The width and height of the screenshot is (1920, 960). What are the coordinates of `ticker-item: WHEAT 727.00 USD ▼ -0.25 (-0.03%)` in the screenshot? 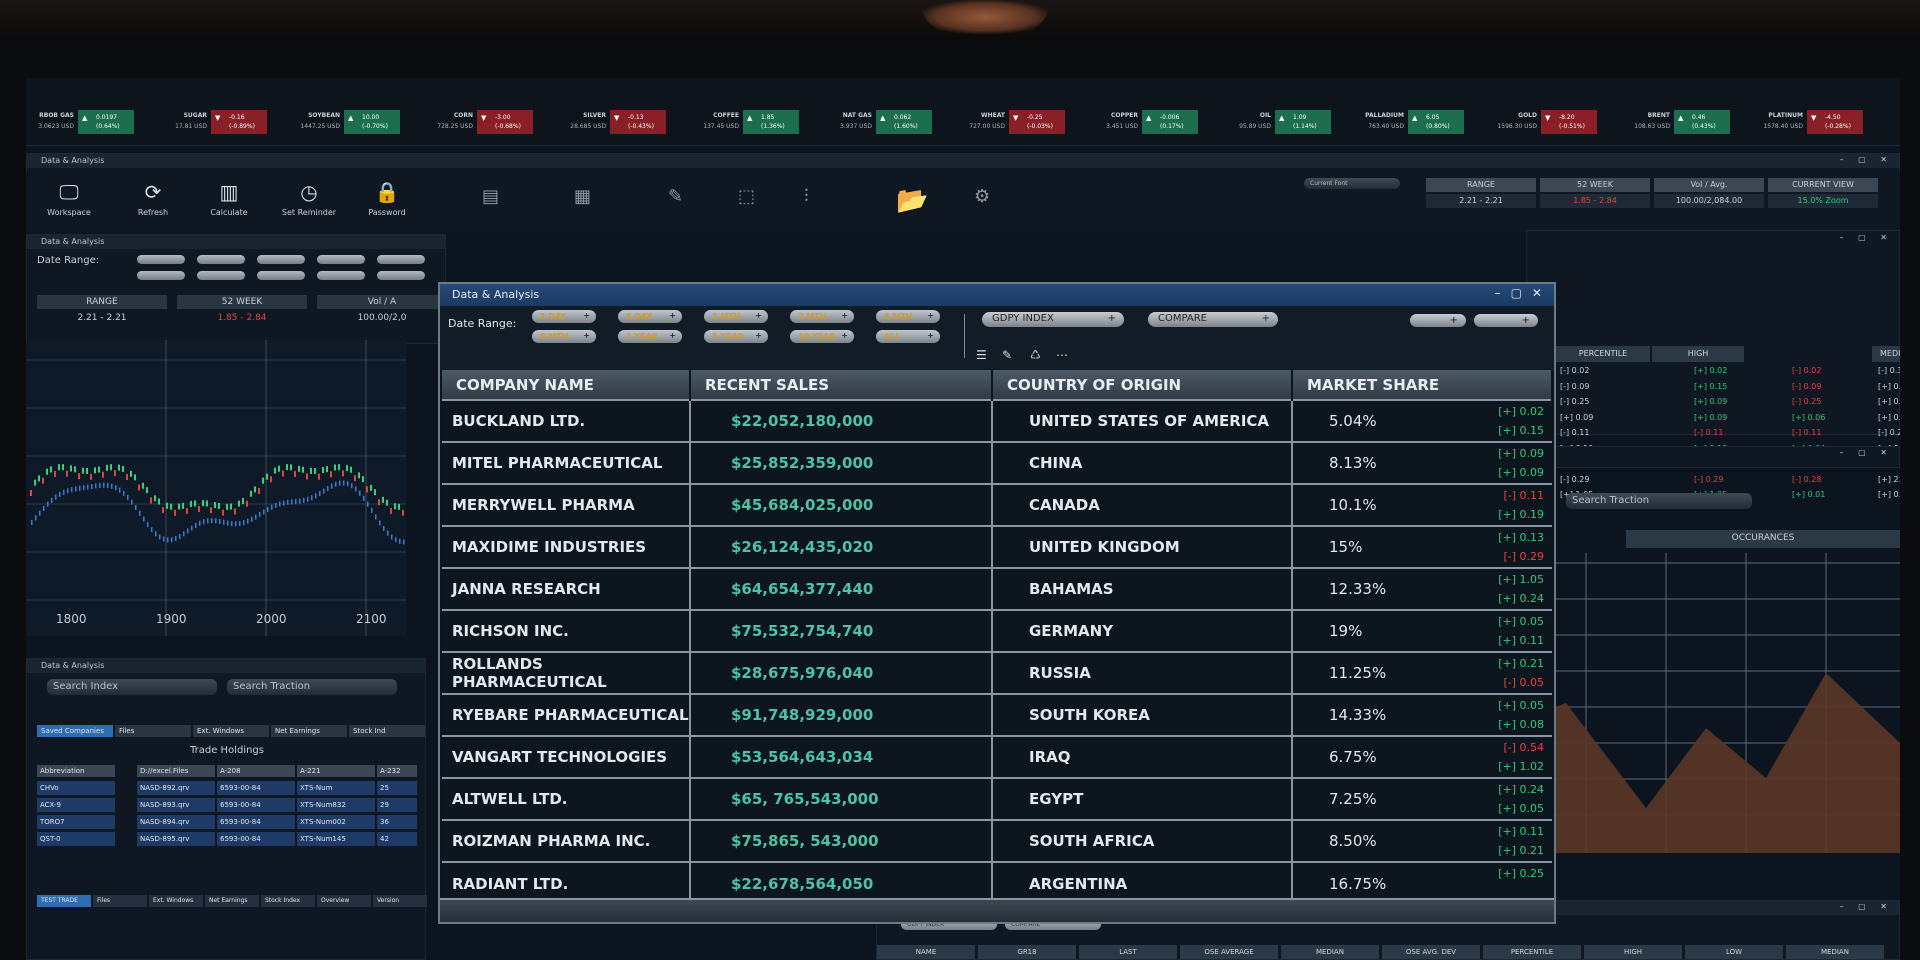 It's located at (1018, 123).